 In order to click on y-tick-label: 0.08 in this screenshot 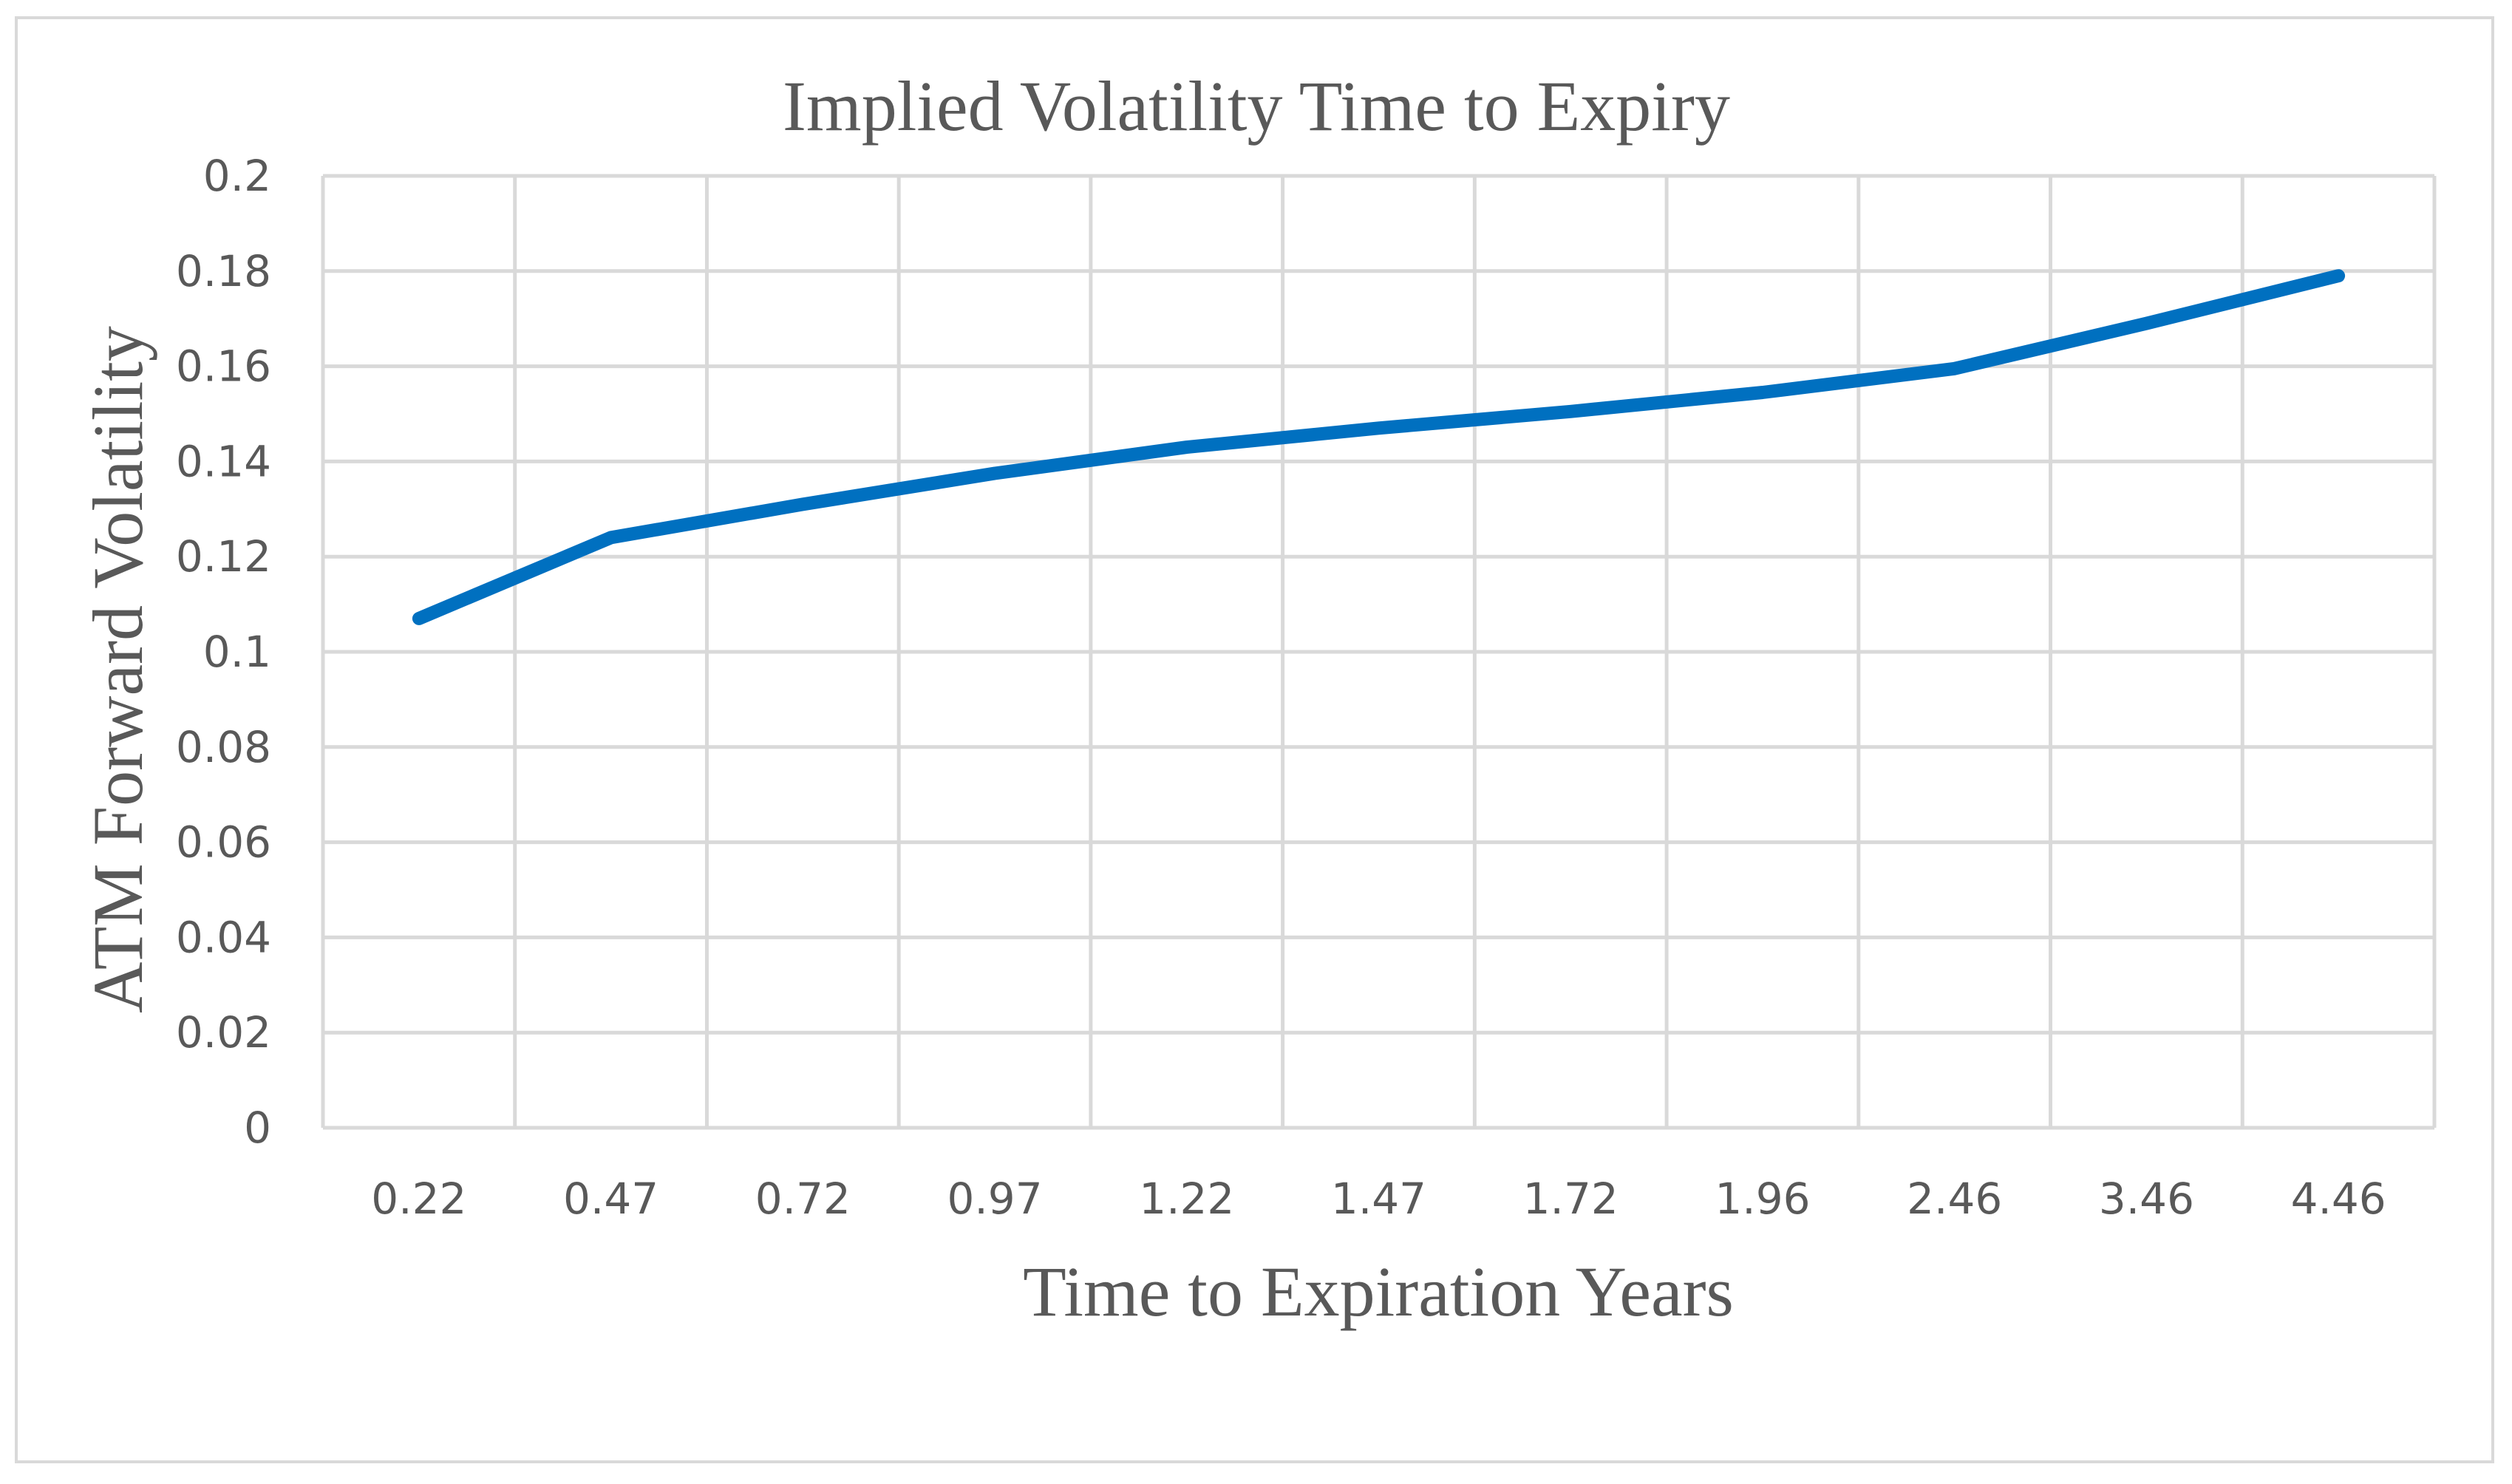, I will do `click(223, 747)`.